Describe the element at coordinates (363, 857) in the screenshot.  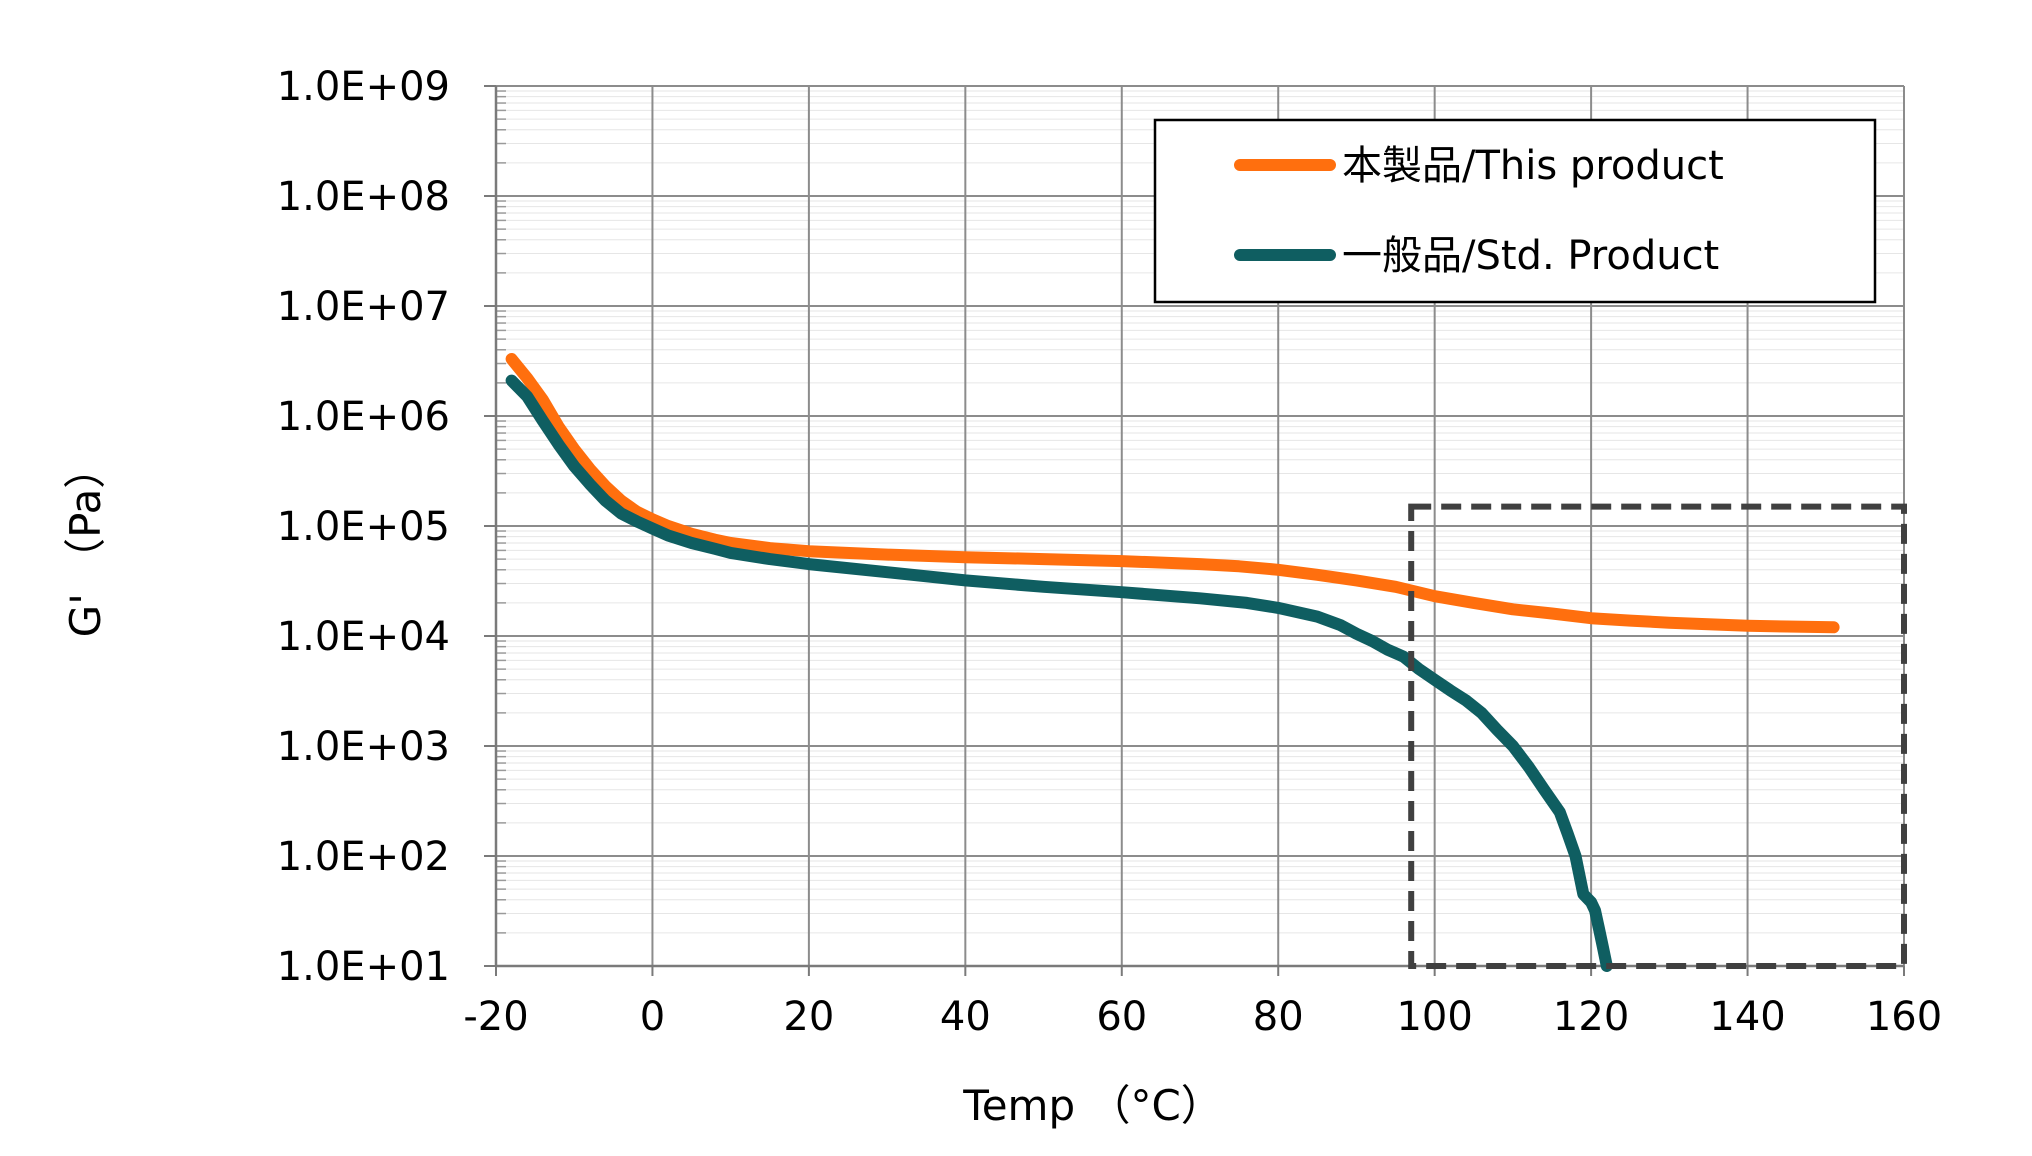
I see `y-tick-label: 1.0E+02` at that location.